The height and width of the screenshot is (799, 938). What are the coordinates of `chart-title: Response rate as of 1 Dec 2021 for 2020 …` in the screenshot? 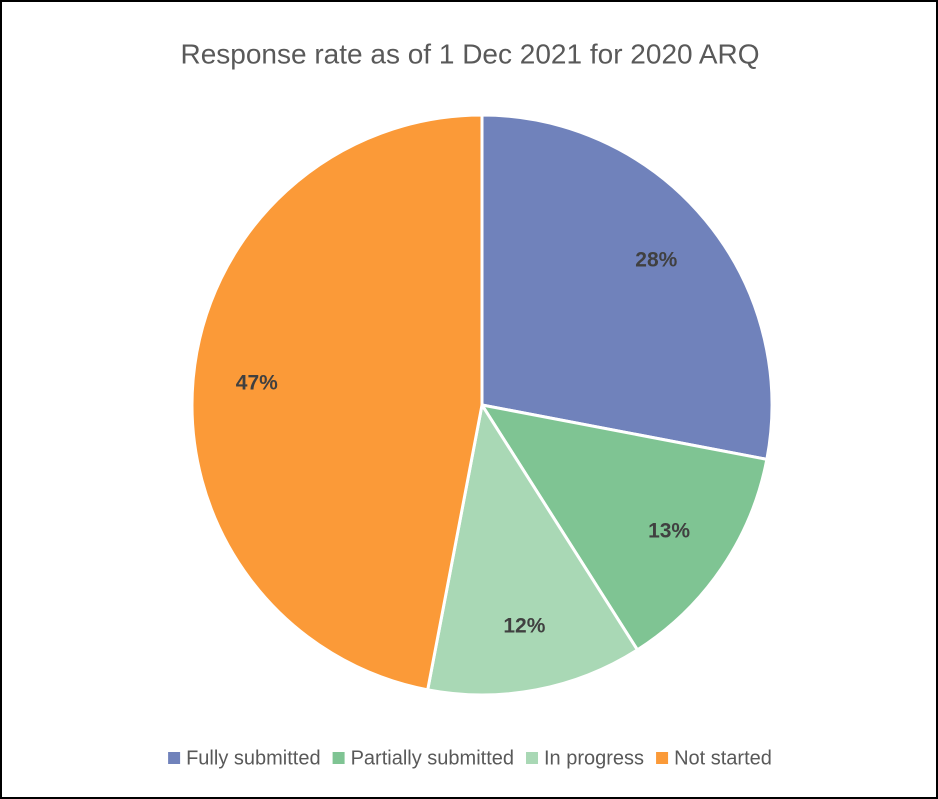 It's located at (469, 53).